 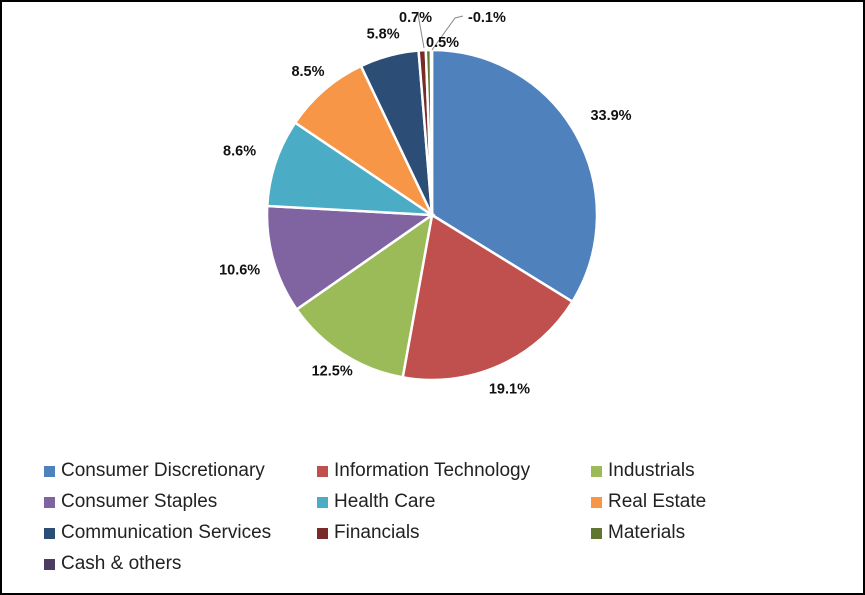 What do you see at coordinates (332, 372) in the screenshot?
I see `data-label-industrials: 12.5%` at bounding box center [332, 372].